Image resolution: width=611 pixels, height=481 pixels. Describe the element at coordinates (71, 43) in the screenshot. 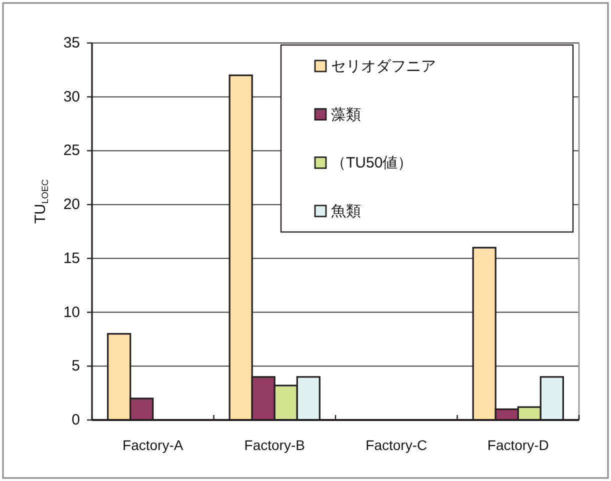

I see `y-tick-label: 35` at that location.